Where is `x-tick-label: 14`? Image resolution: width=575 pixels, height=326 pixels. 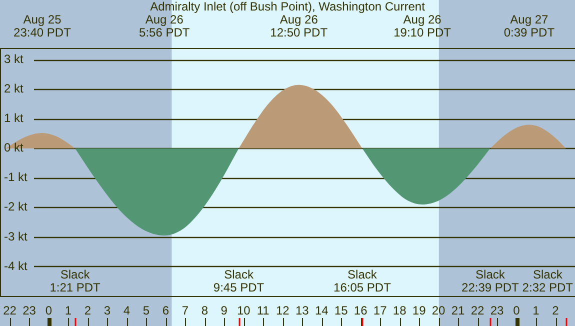 x-tick-label: 14 is located at coordinates (321, 311).